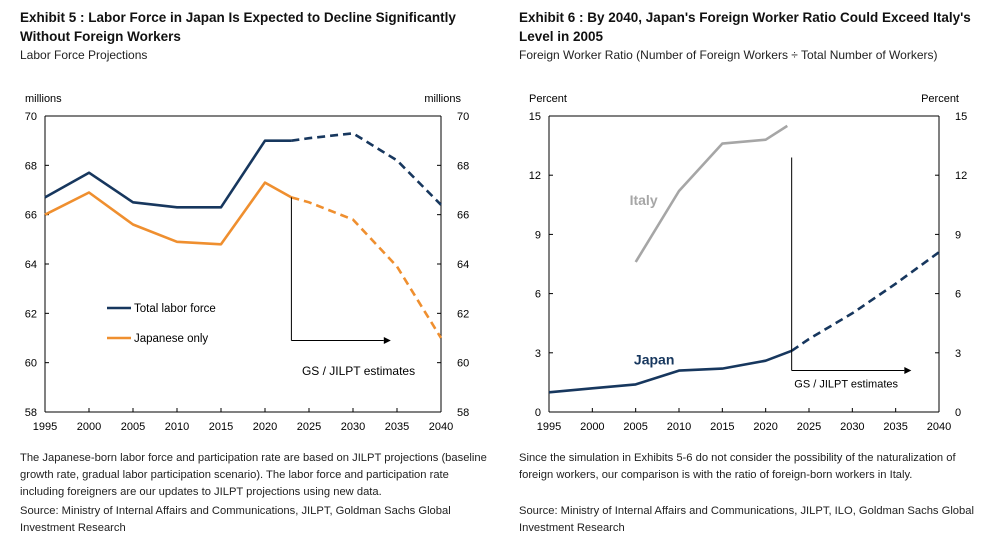 The image size is (999, 553). Describe the element at coordinates (31, 413) in the screenshot. I see `y-tick-label-left: 58` at that location.